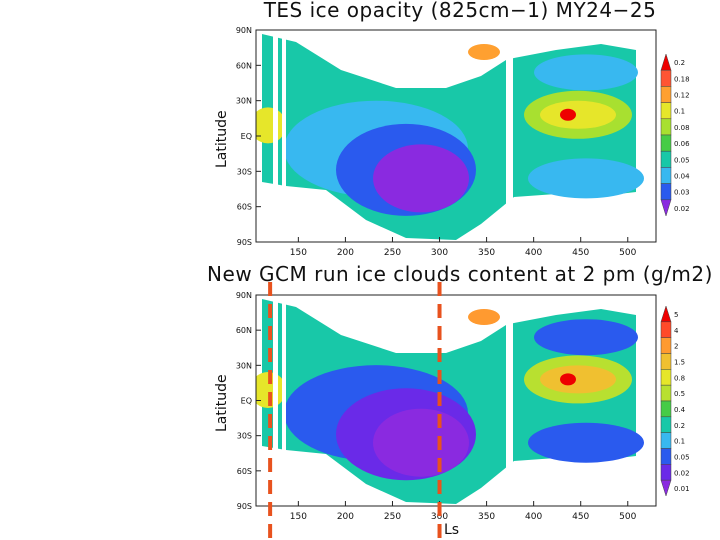 The height and width of the screenshot is (540, 720). I want to click on bottom-y-tick-label: 60S, so click(244, 471).